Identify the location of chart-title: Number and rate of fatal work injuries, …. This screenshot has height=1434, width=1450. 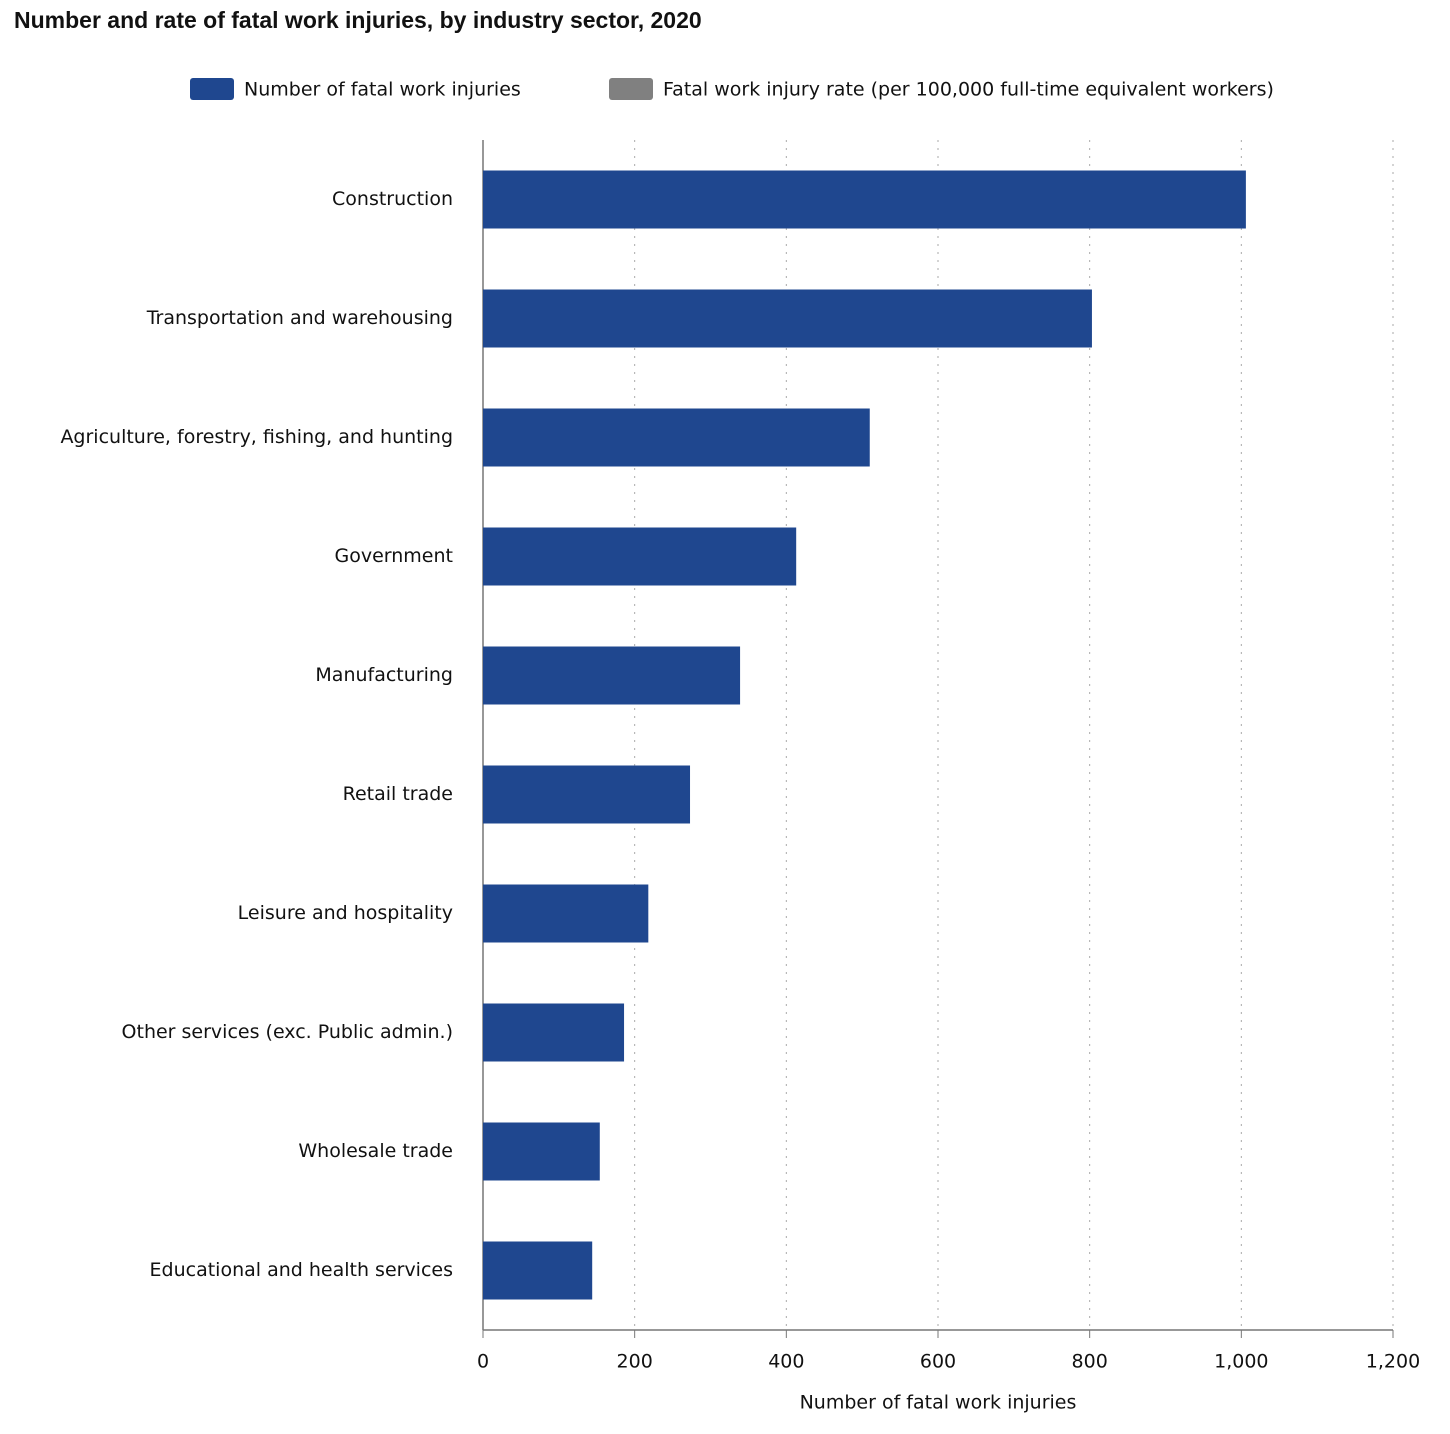
(358, 20).